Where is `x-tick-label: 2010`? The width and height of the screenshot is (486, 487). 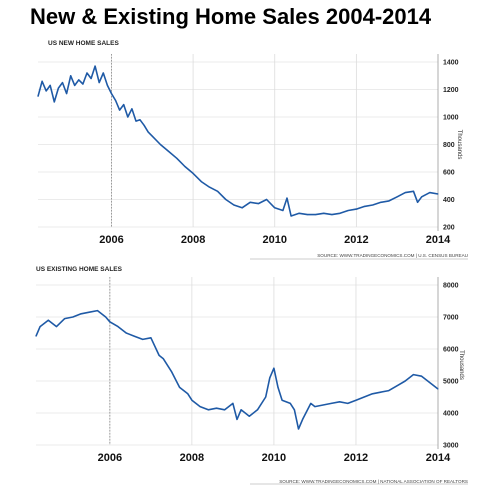
x-tick-label: 2010 is located at coordinates (274, 458).